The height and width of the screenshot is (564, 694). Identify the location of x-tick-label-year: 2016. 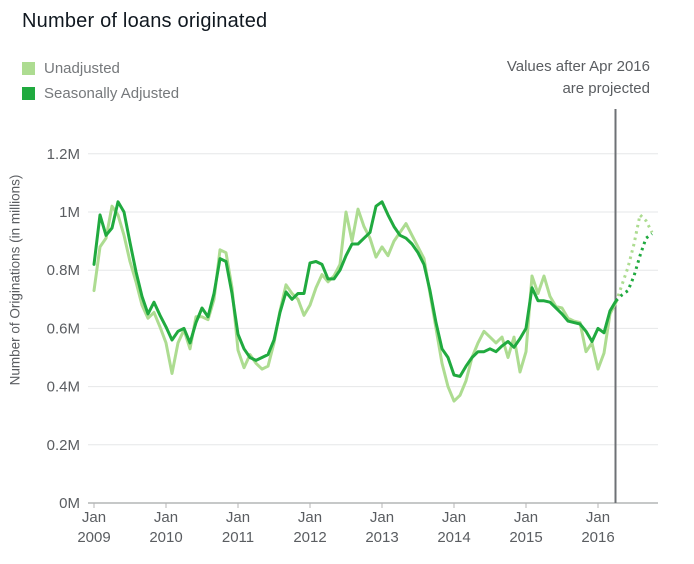
(597, 537).